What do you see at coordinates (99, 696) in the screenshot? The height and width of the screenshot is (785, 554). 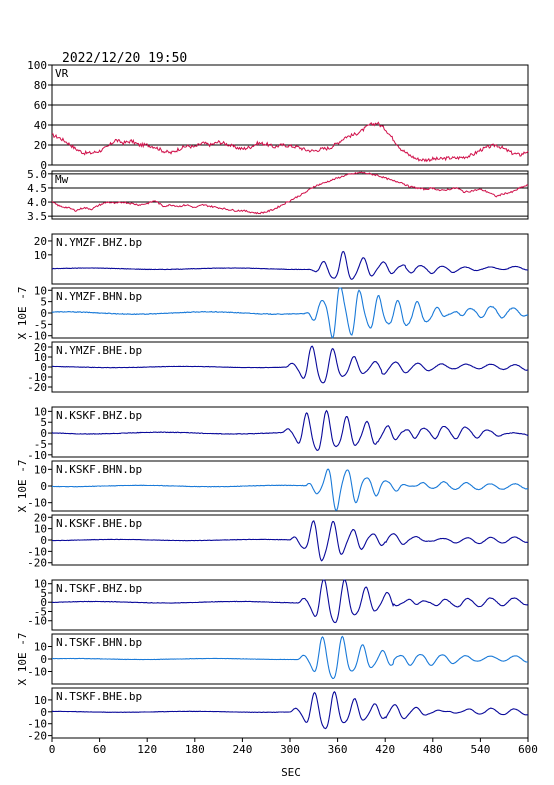 I see `trace-label: N.TSKF.BHE.bp` at bounding box center [99, 696].